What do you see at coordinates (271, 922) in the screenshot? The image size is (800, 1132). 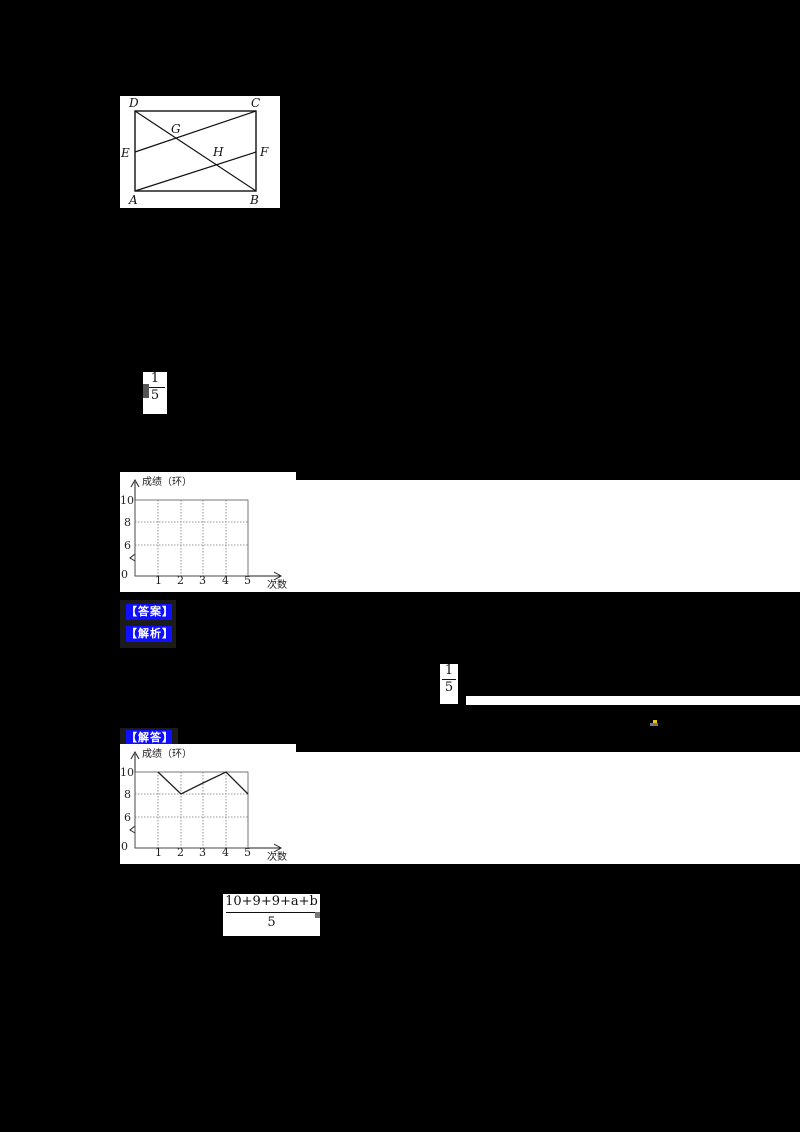 I see `formula-denominator: 5` at bounding box center [271, 922].